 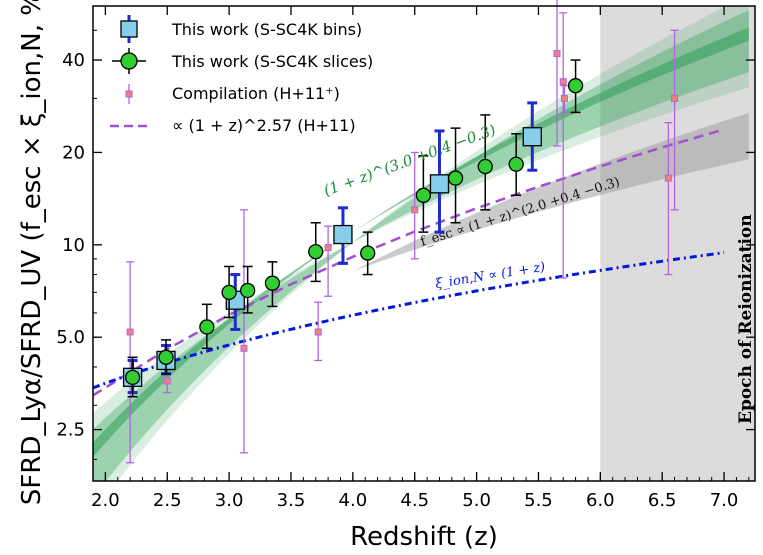 I want to click on y-tick-label: 40, so click(x=73, y=60).